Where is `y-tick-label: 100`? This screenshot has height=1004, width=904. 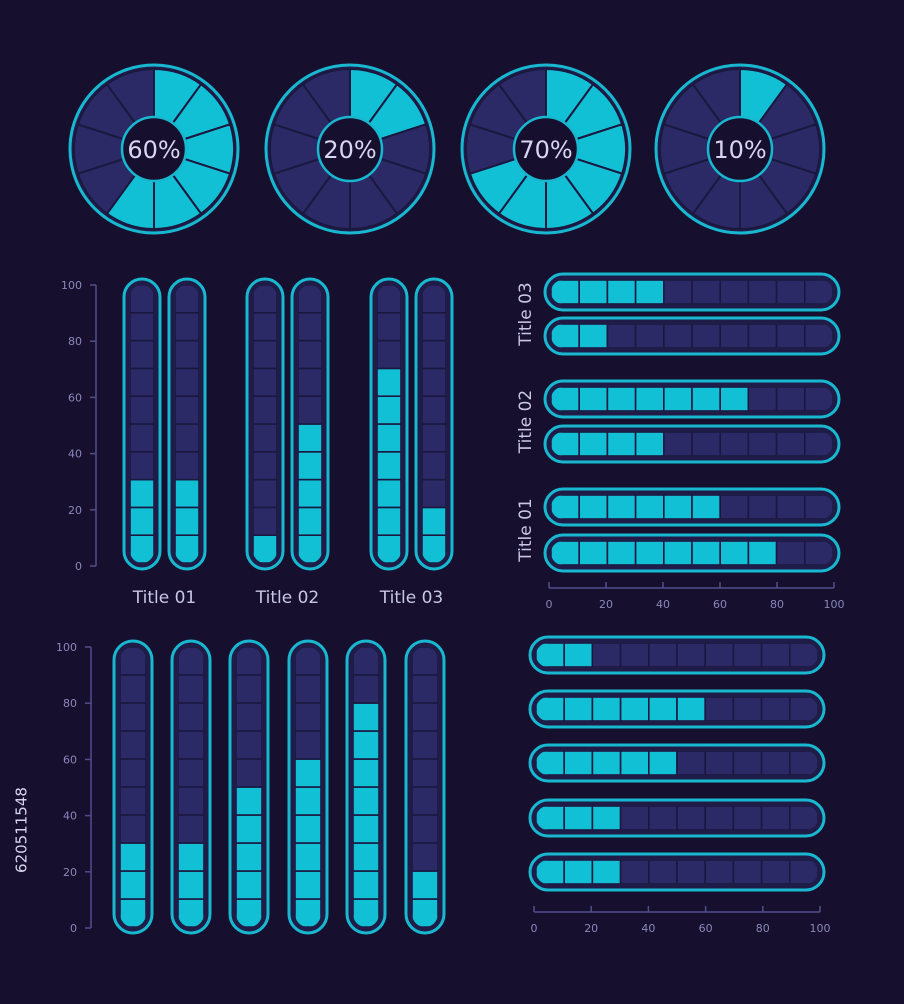
y-tick-label: 100 is located at coordinates (71, 285).